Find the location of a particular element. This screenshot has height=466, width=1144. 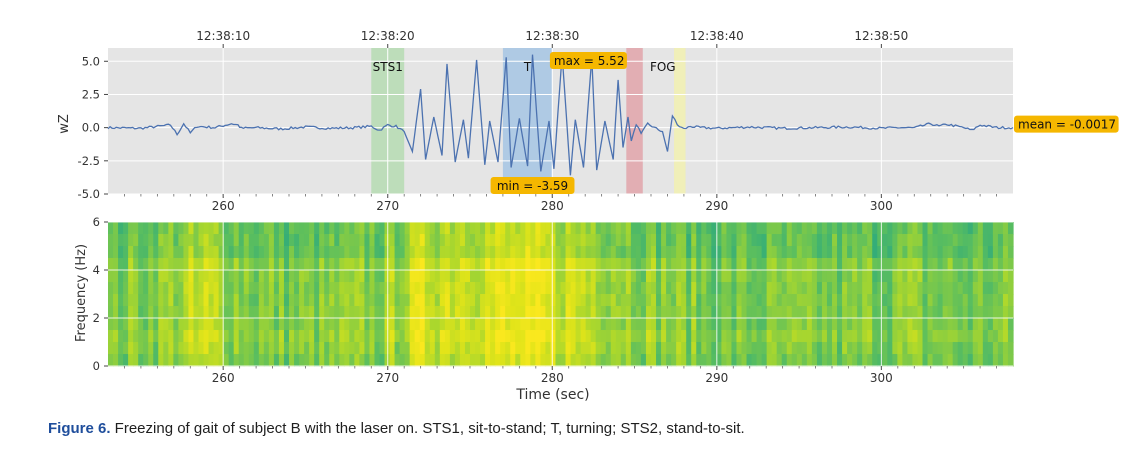

max-annotation-box is located at coordinates (588, 60).